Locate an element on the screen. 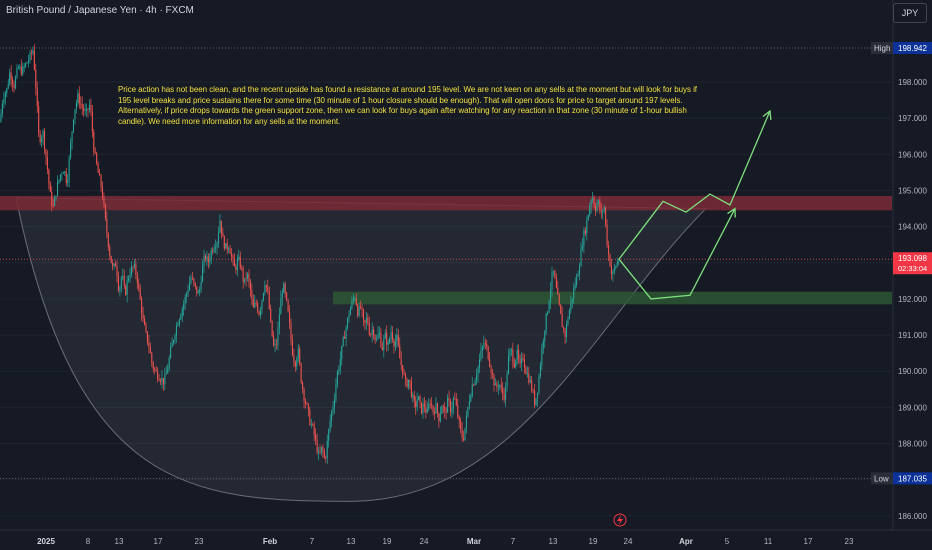 The width and height of the screenshot is (932, 550). x-tick-label: Apr is located at coordinates (686, 541).